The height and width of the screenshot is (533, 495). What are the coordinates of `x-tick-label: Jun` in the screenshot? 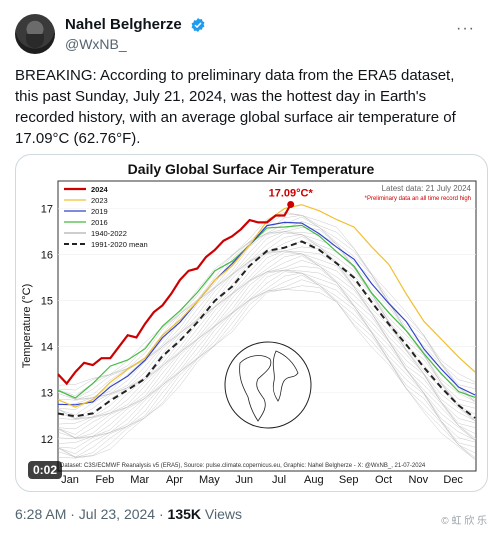 It's located at (244, 480).